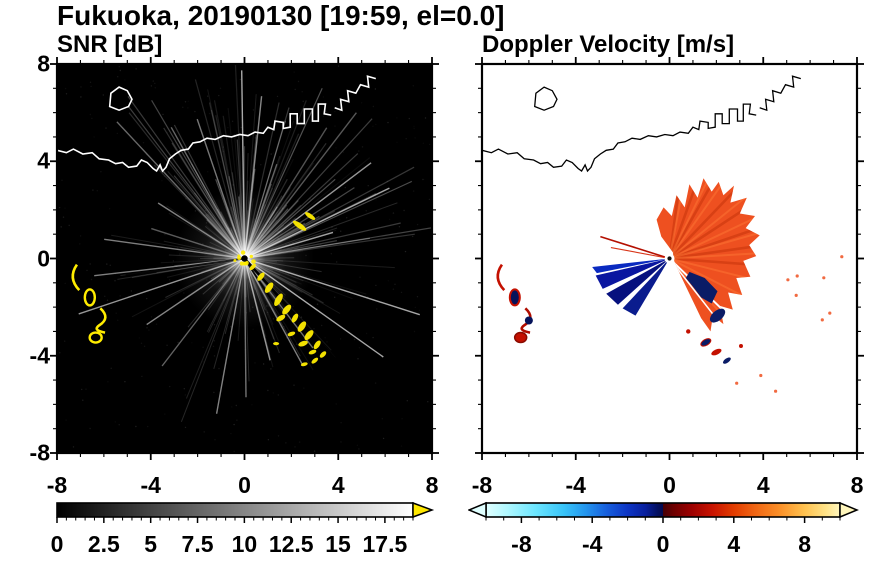  What do you see at coordinates (43, 63) in the screenshot?
I see `y-axis-label-0: 8` at bounding box center [43, 63].